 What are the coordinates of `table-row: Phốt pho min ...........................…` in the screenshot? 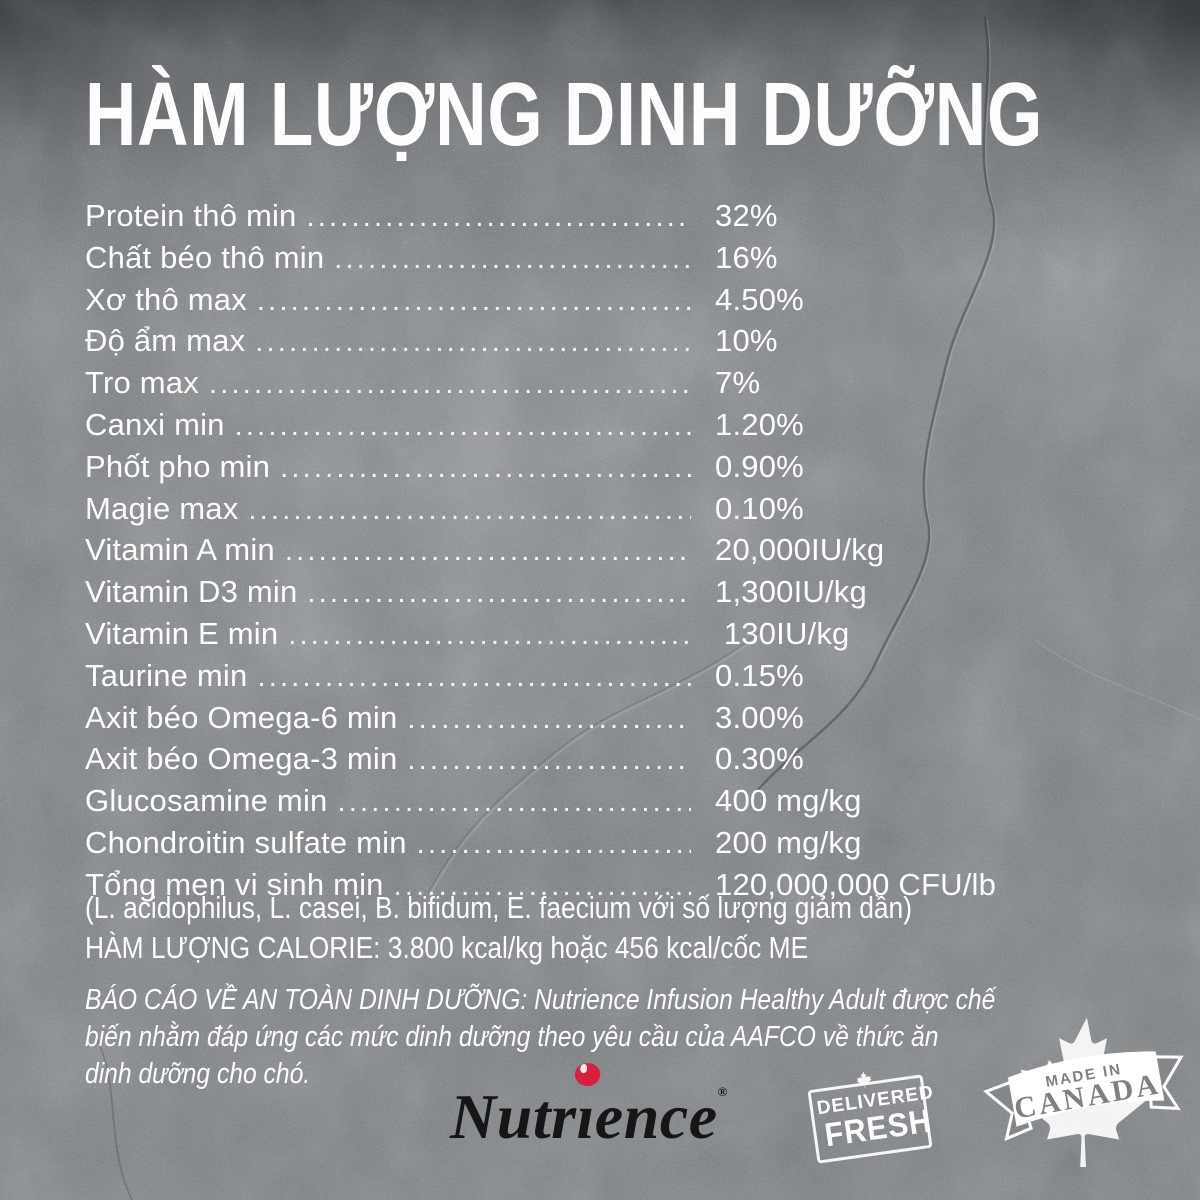 It's located at (600, 468).